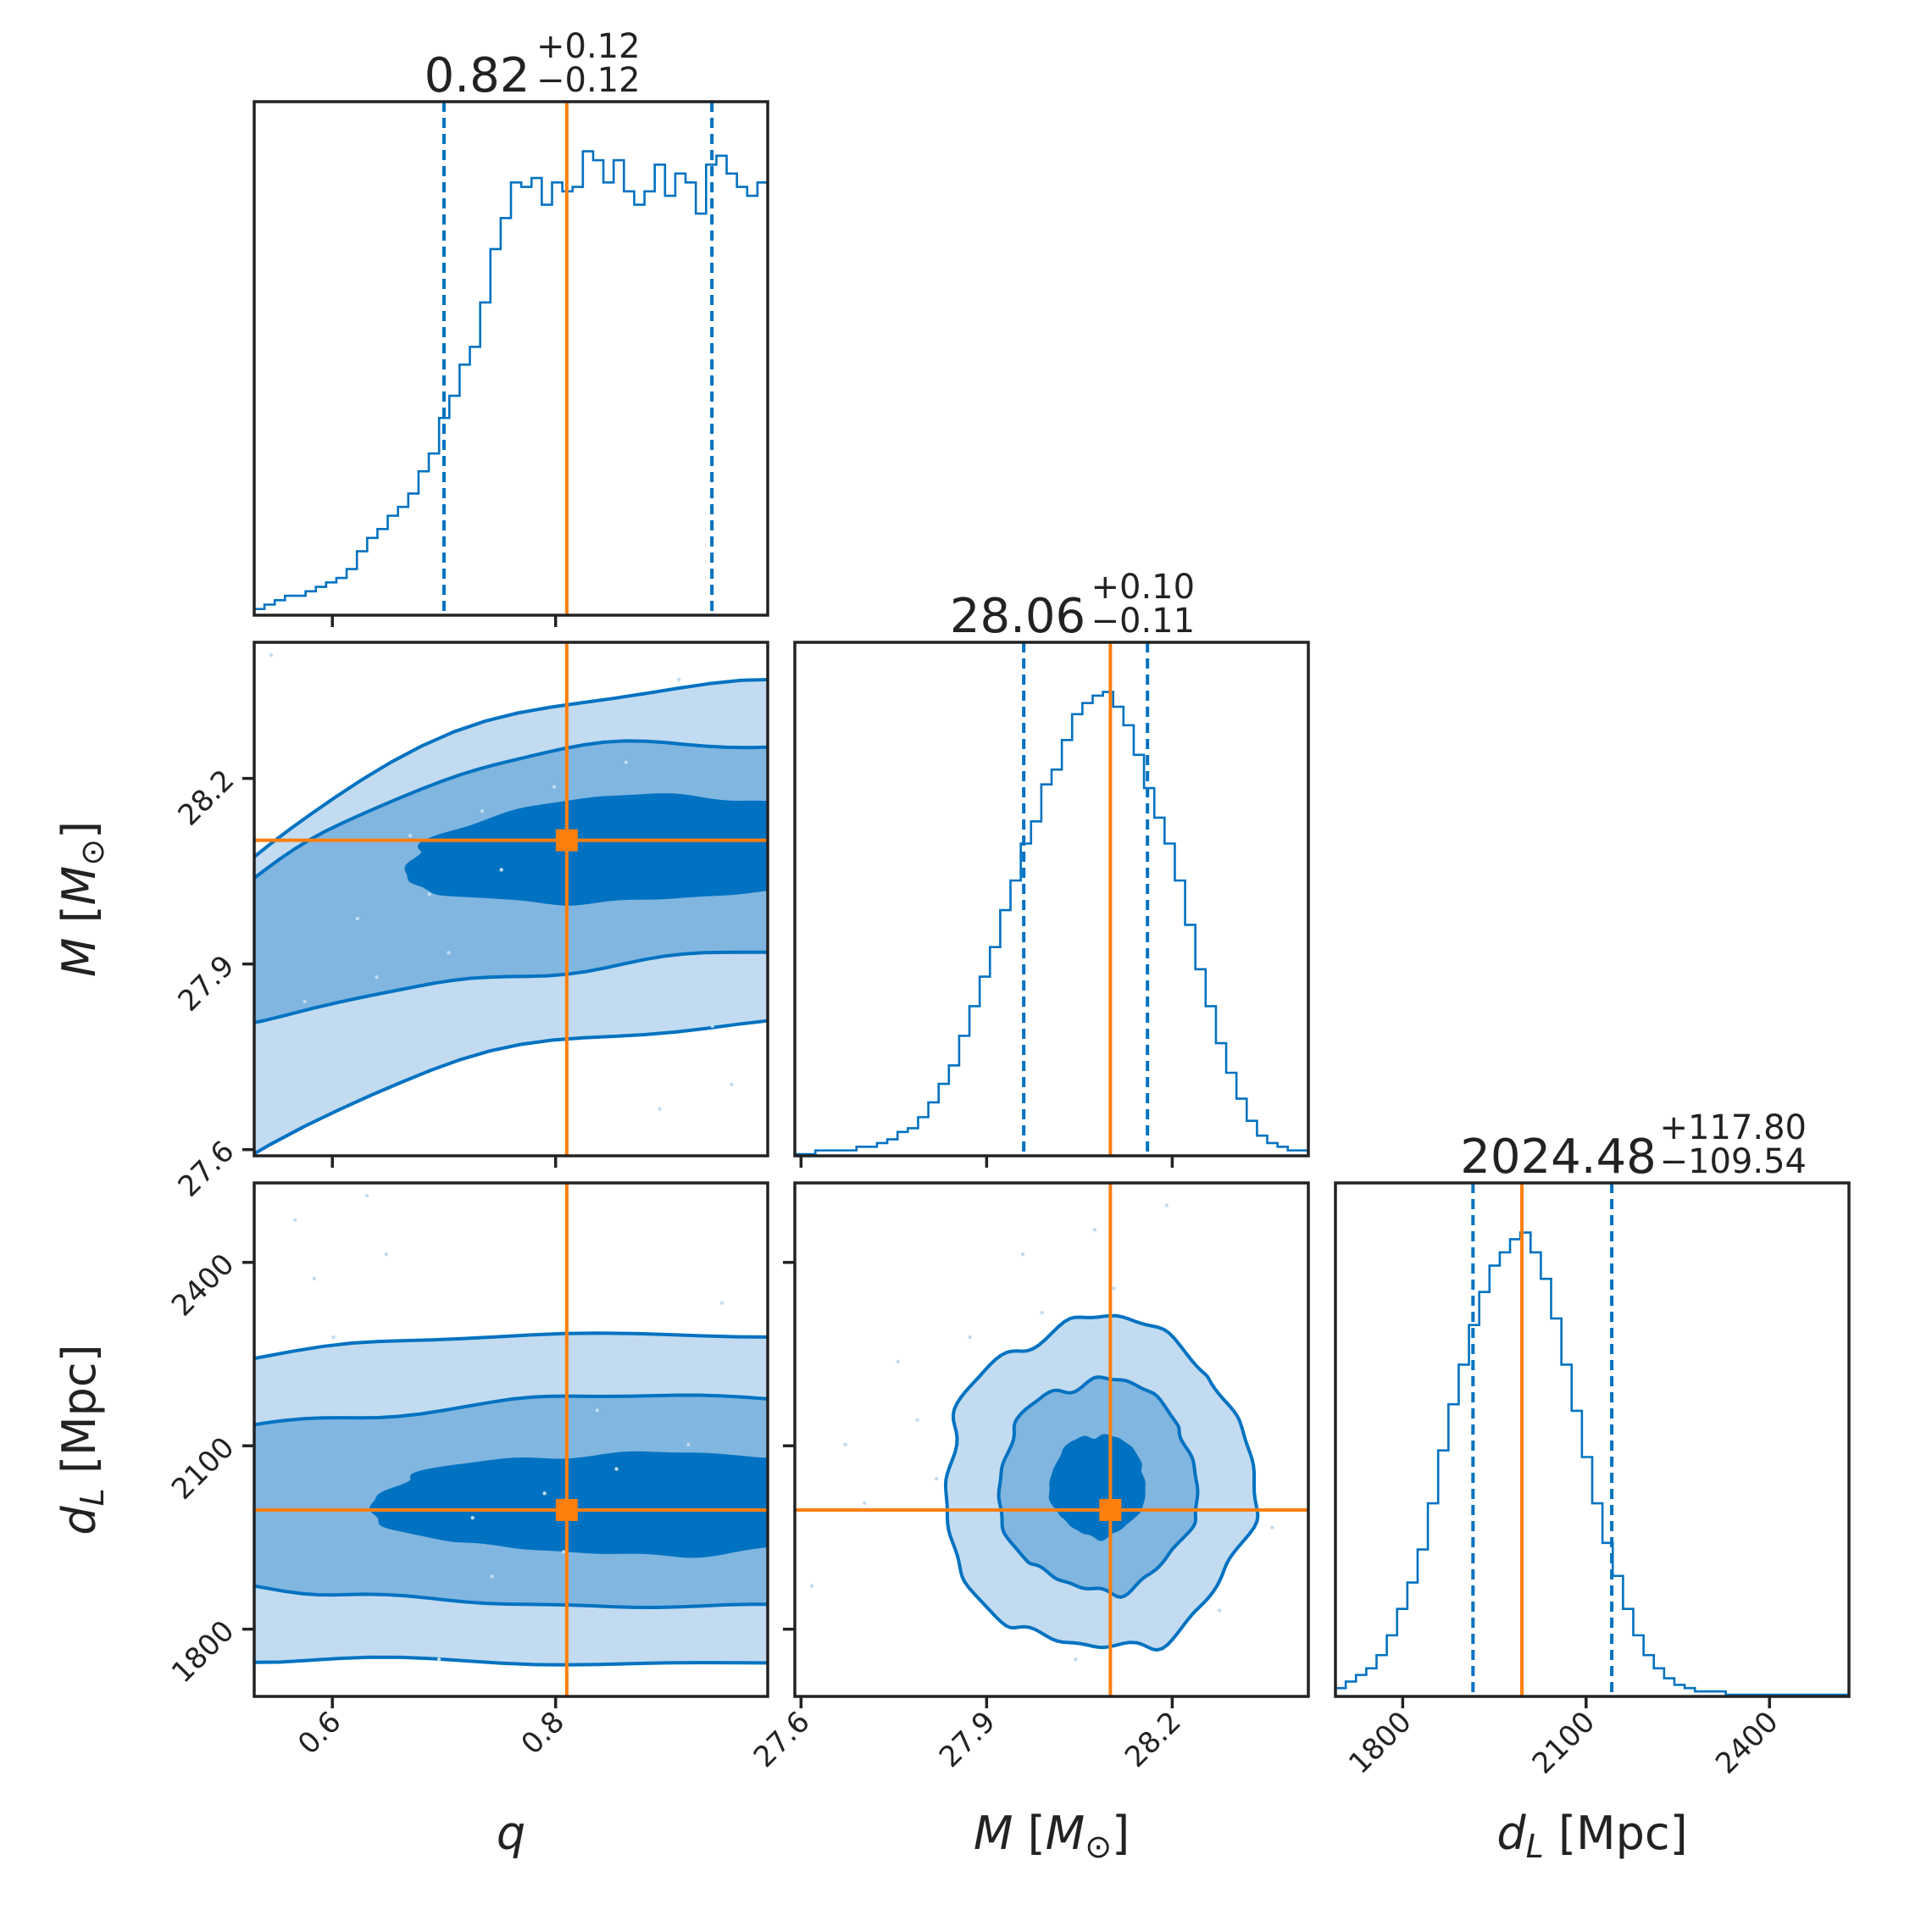 This screenshot has width=1932, height=1932. Describe the element at coordinates (543, 1733) in the screenshot. I see `x-tick-label-q: 0.8` at that location.